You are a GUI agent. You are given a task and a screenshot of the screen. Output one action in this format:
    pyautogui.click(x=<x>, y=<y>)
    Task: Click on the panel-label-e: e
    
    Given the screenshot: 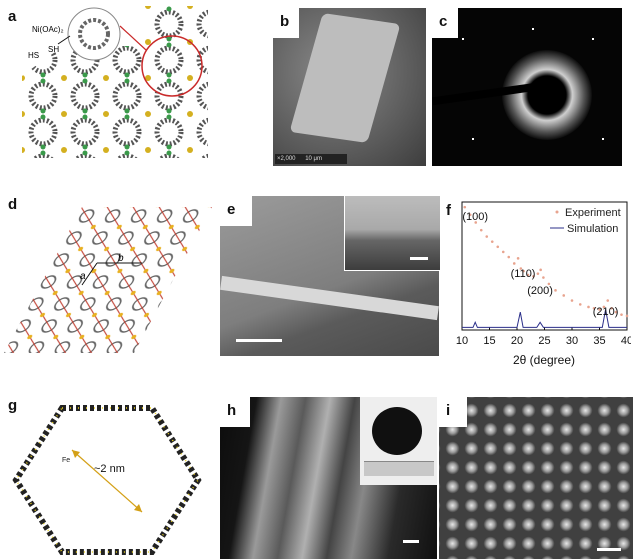 What is the action you would take?
    pyautogui.click(x=231, y=209)
    